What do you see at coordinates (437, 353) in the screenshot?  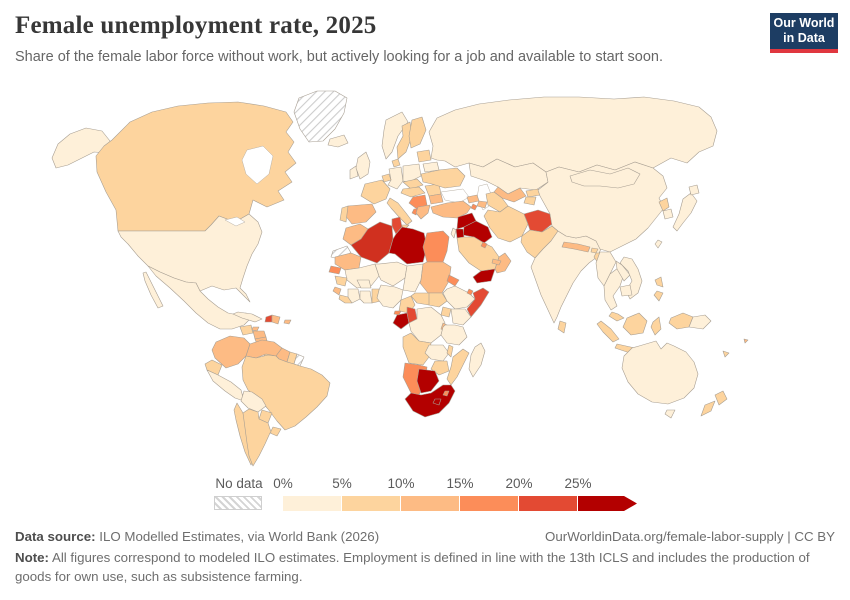 I see `country-zambia` at bounding box center [437, 353].